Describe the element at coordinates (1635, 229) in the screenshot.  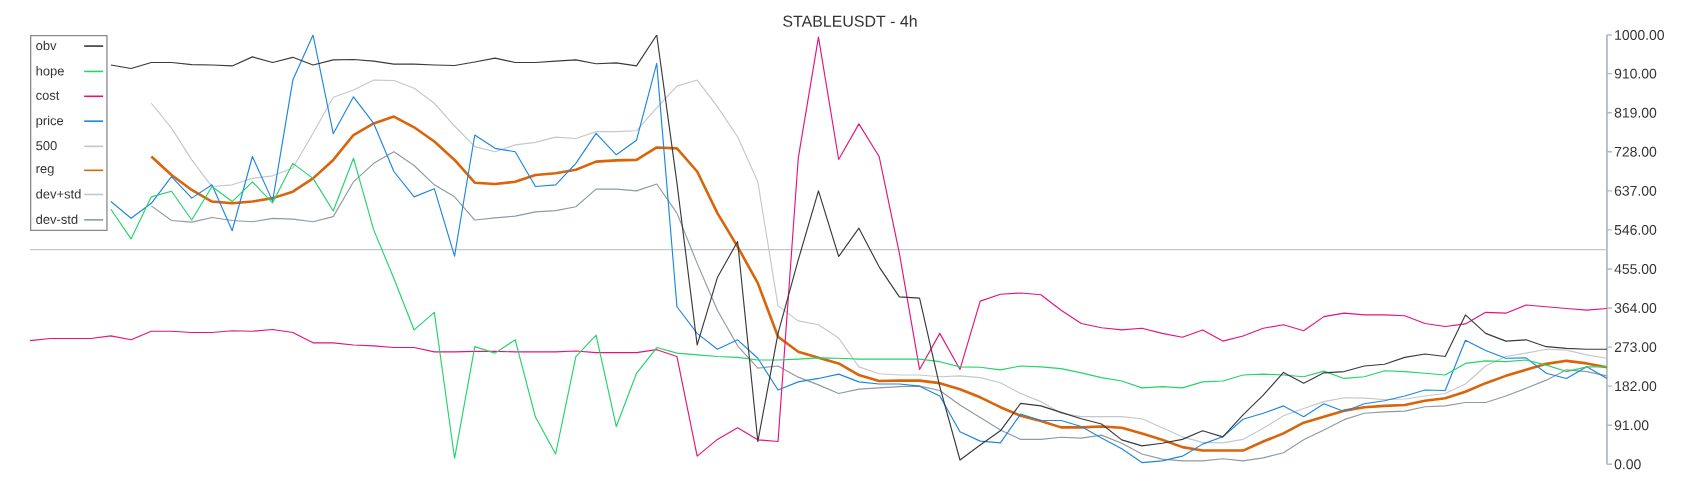
I see `y-tick-label: 546.00` at that location.